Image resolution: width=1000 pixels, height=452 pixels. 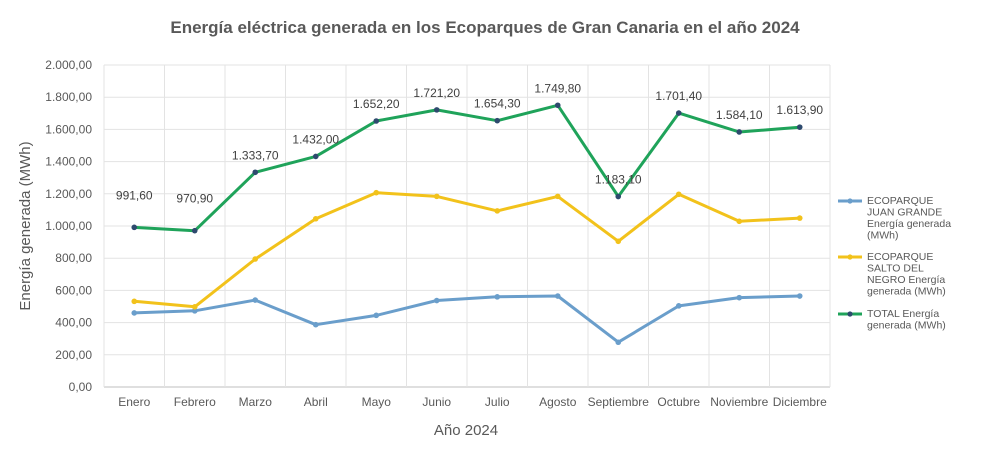 I want to click on data-label: 1.183,10, so click(x=618, y=180).